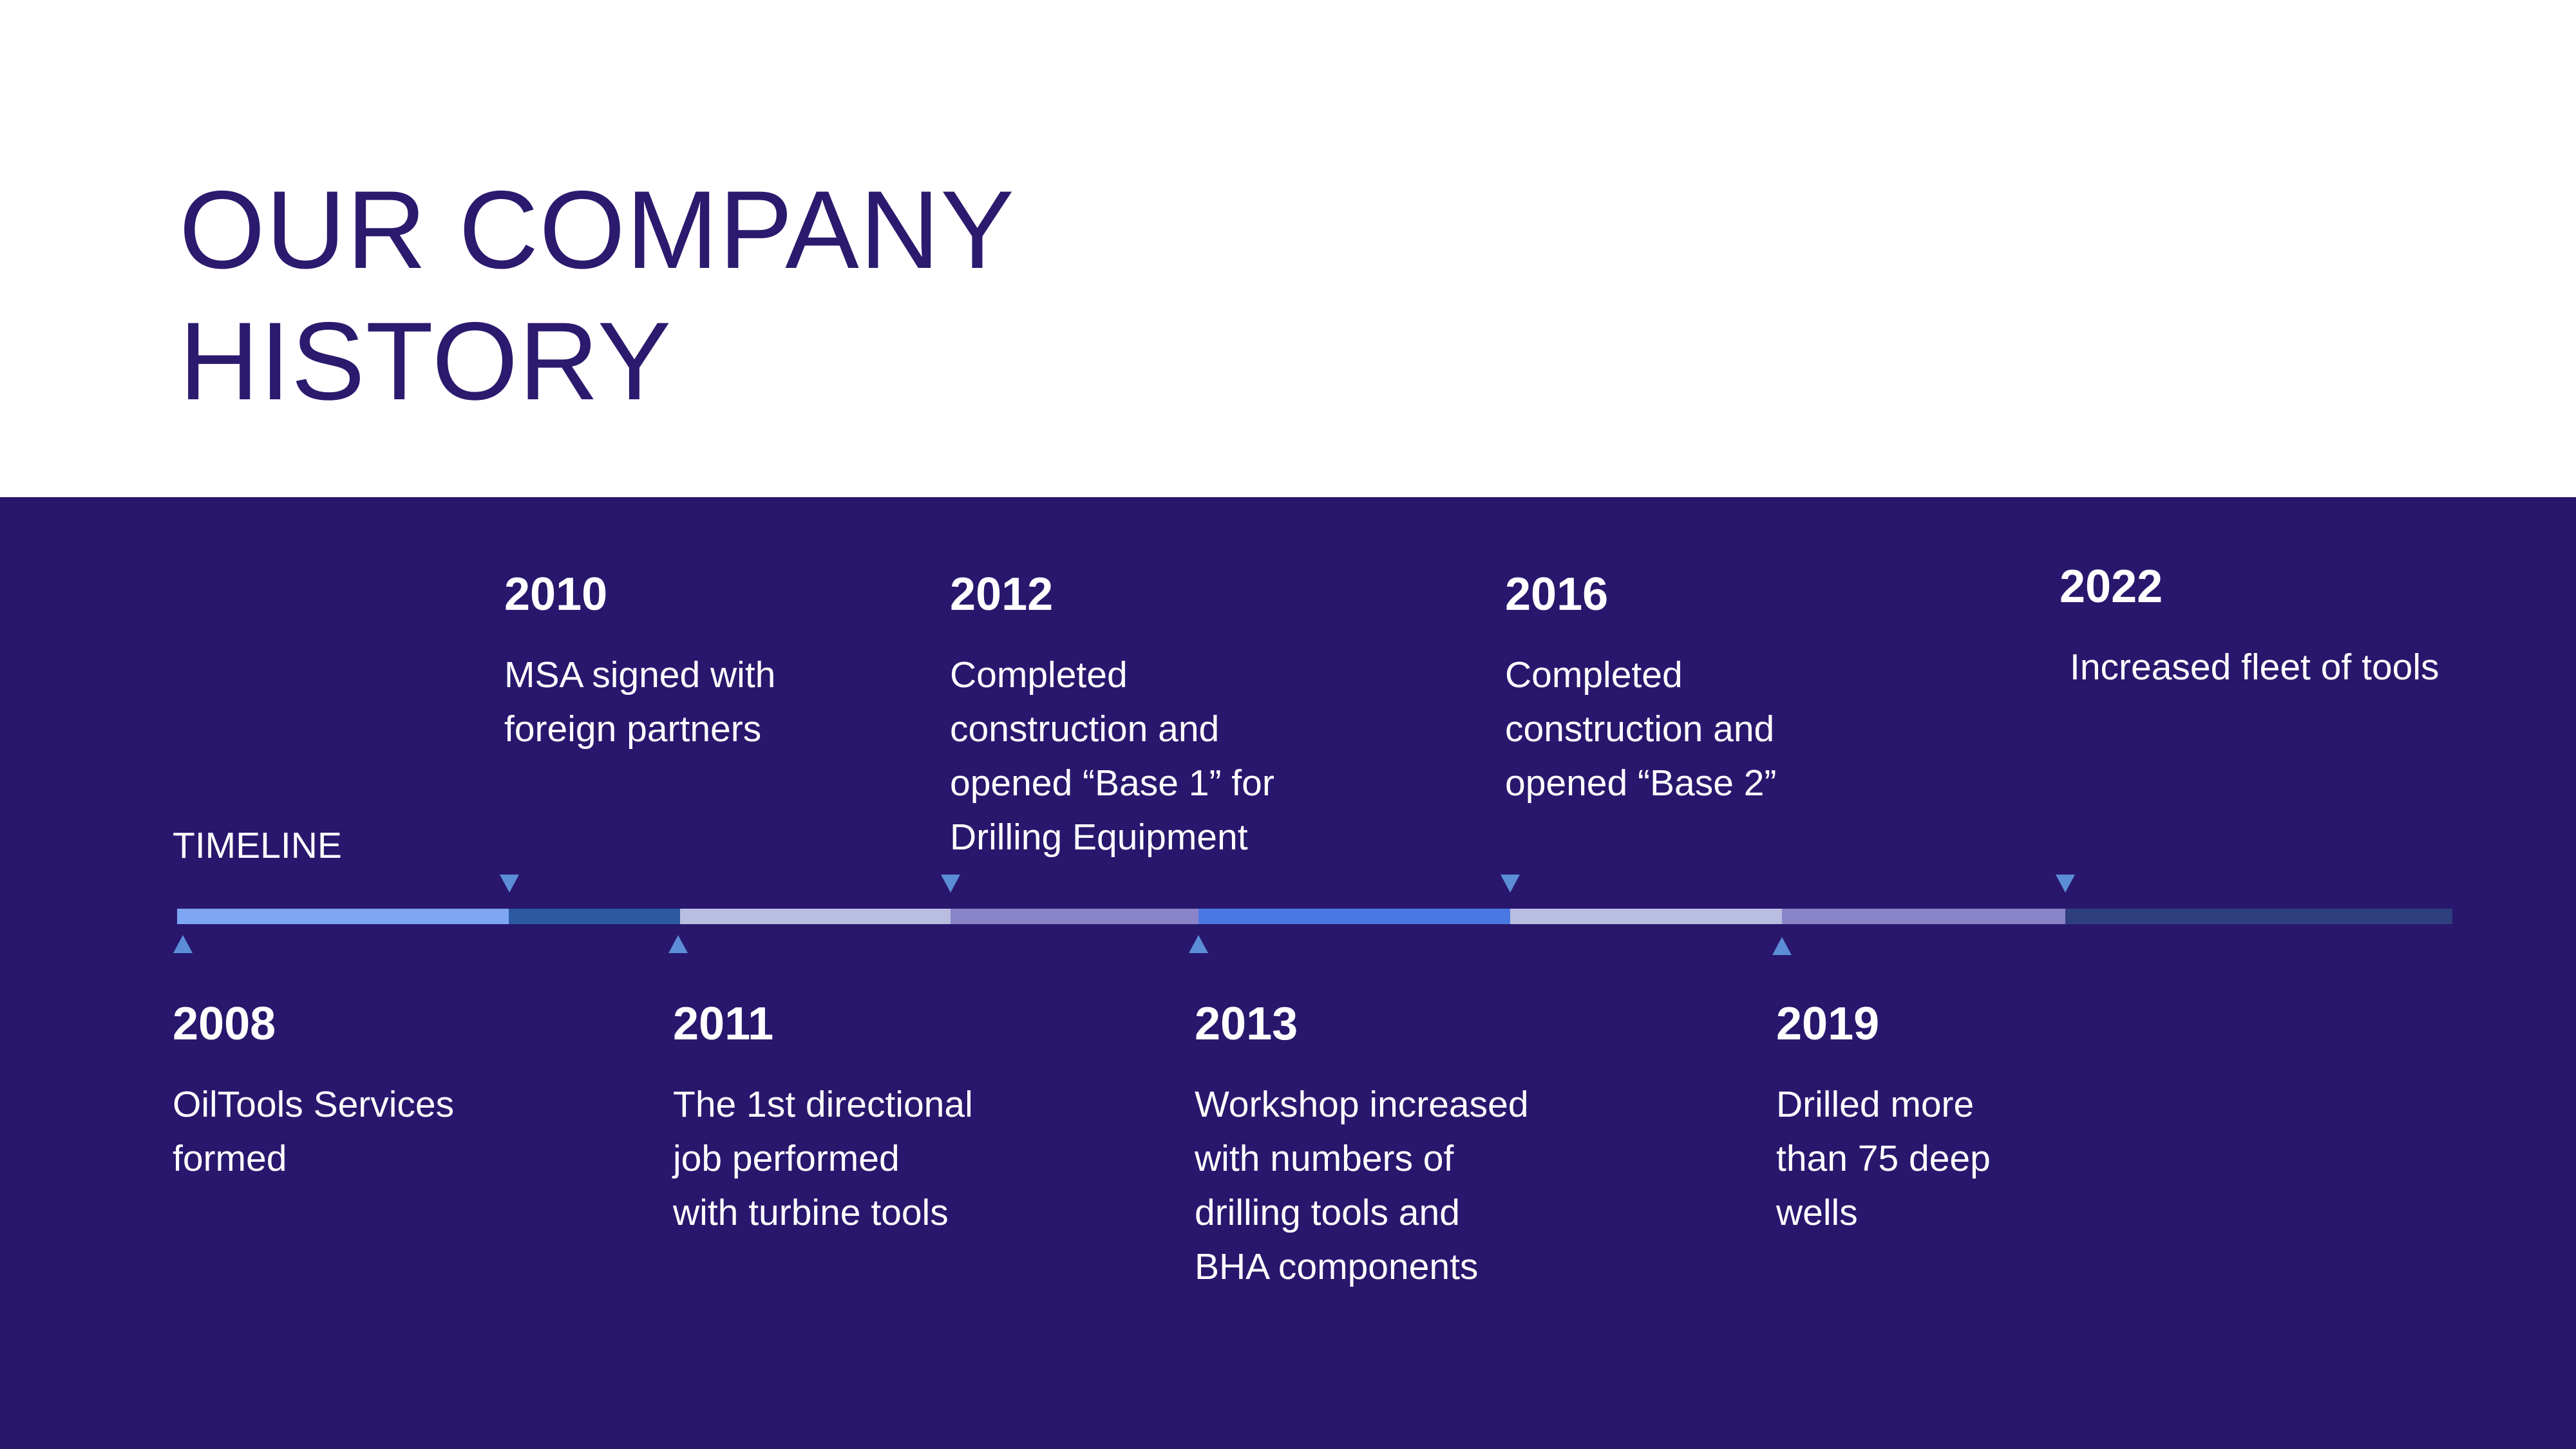 The width and height of the screenshot is (2576, 1449). I want to click on title-line-1: OUR COMPANY, so click(597, 230).